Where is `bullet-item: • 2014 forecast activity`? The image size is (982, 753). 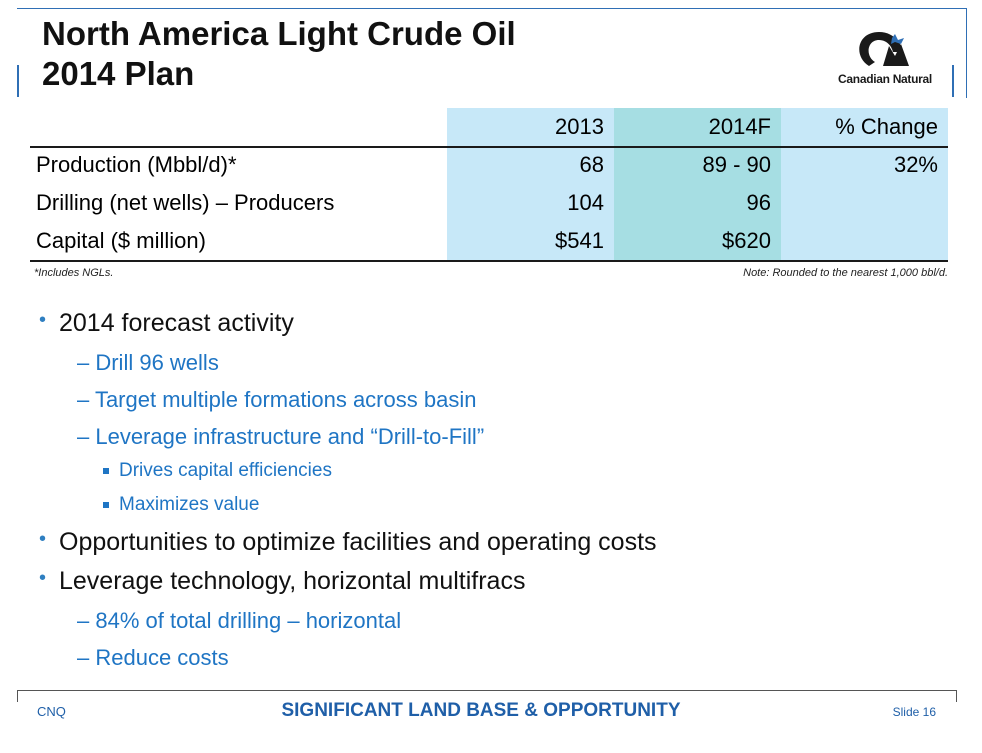 bullet-item: • 2014 forecast activity is located at coordinates (166, 323).